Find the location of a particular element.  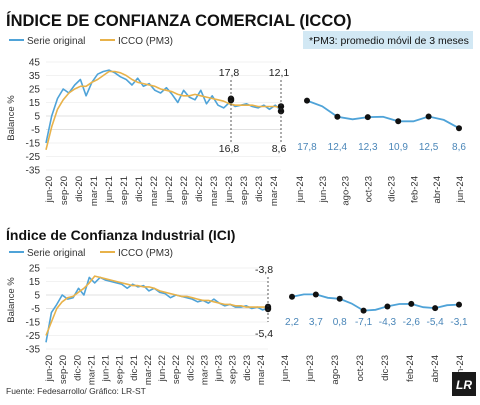

note-text: *PM3: promedio móvil de 3 meses is located at coordinates (389, 41).